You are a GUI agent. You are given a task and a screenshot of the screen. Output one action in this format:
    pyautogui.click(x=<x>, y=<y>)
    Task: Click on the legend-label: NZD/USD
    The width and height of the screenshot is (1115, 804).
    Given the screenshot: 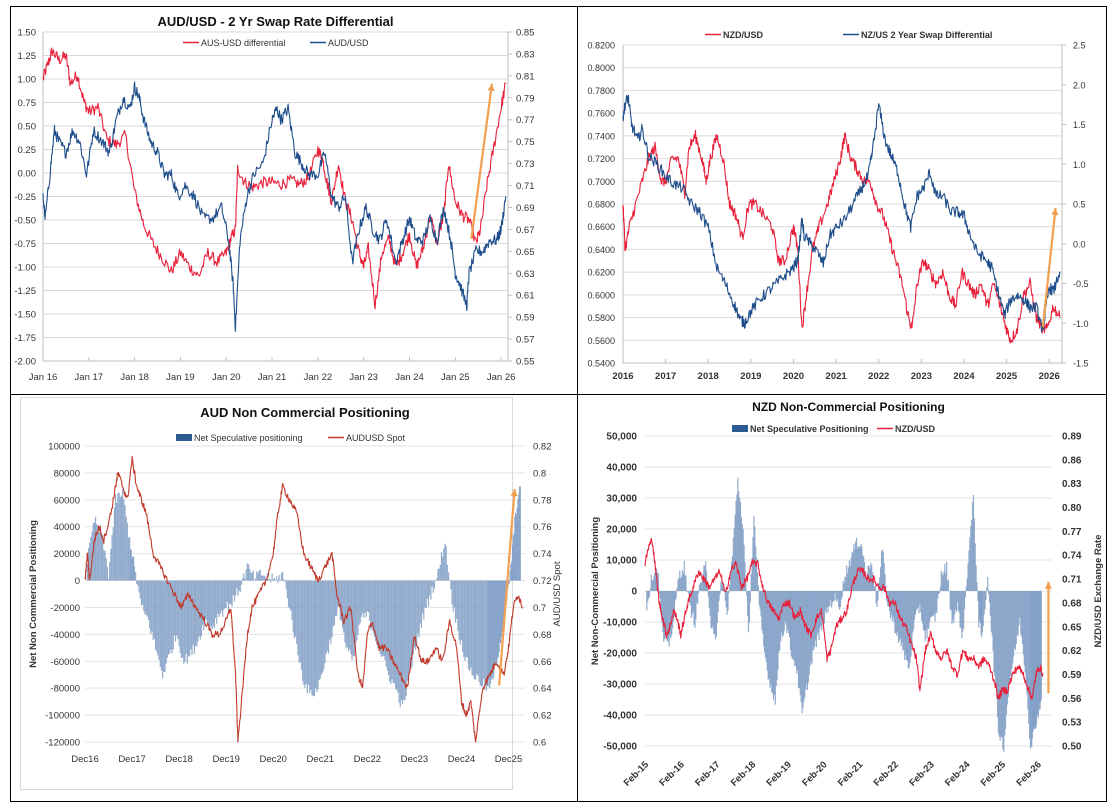 What is the action you would take?
    pyautogui.click(x=915, y=429)
    